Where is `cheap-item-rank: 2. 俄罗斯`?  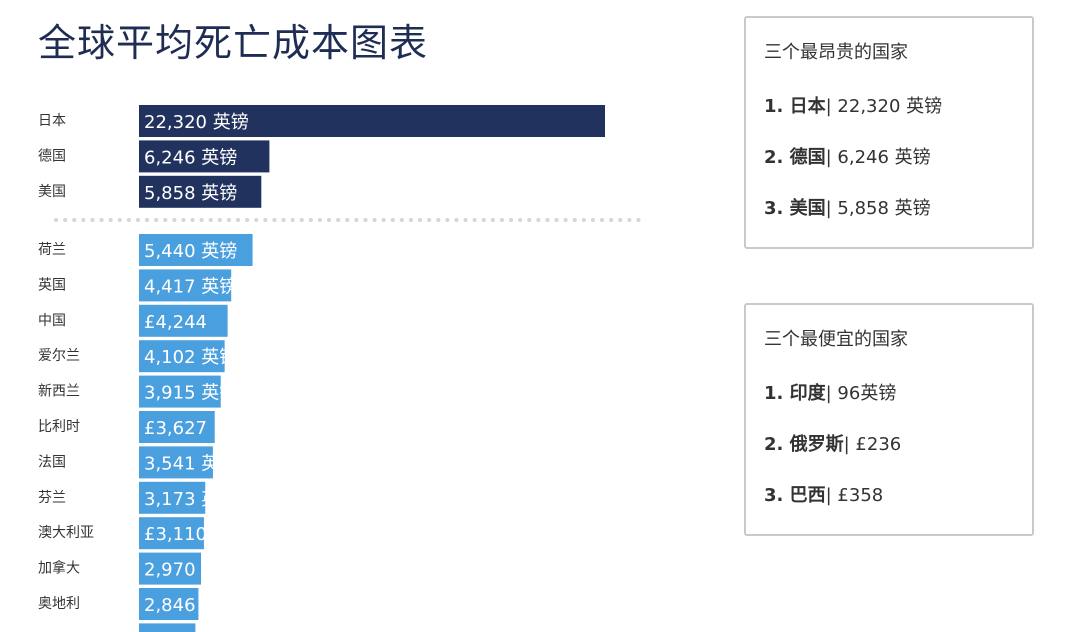
cheap-item-rank: 2. 俄罗斯 is located at coordinates (804, 444).